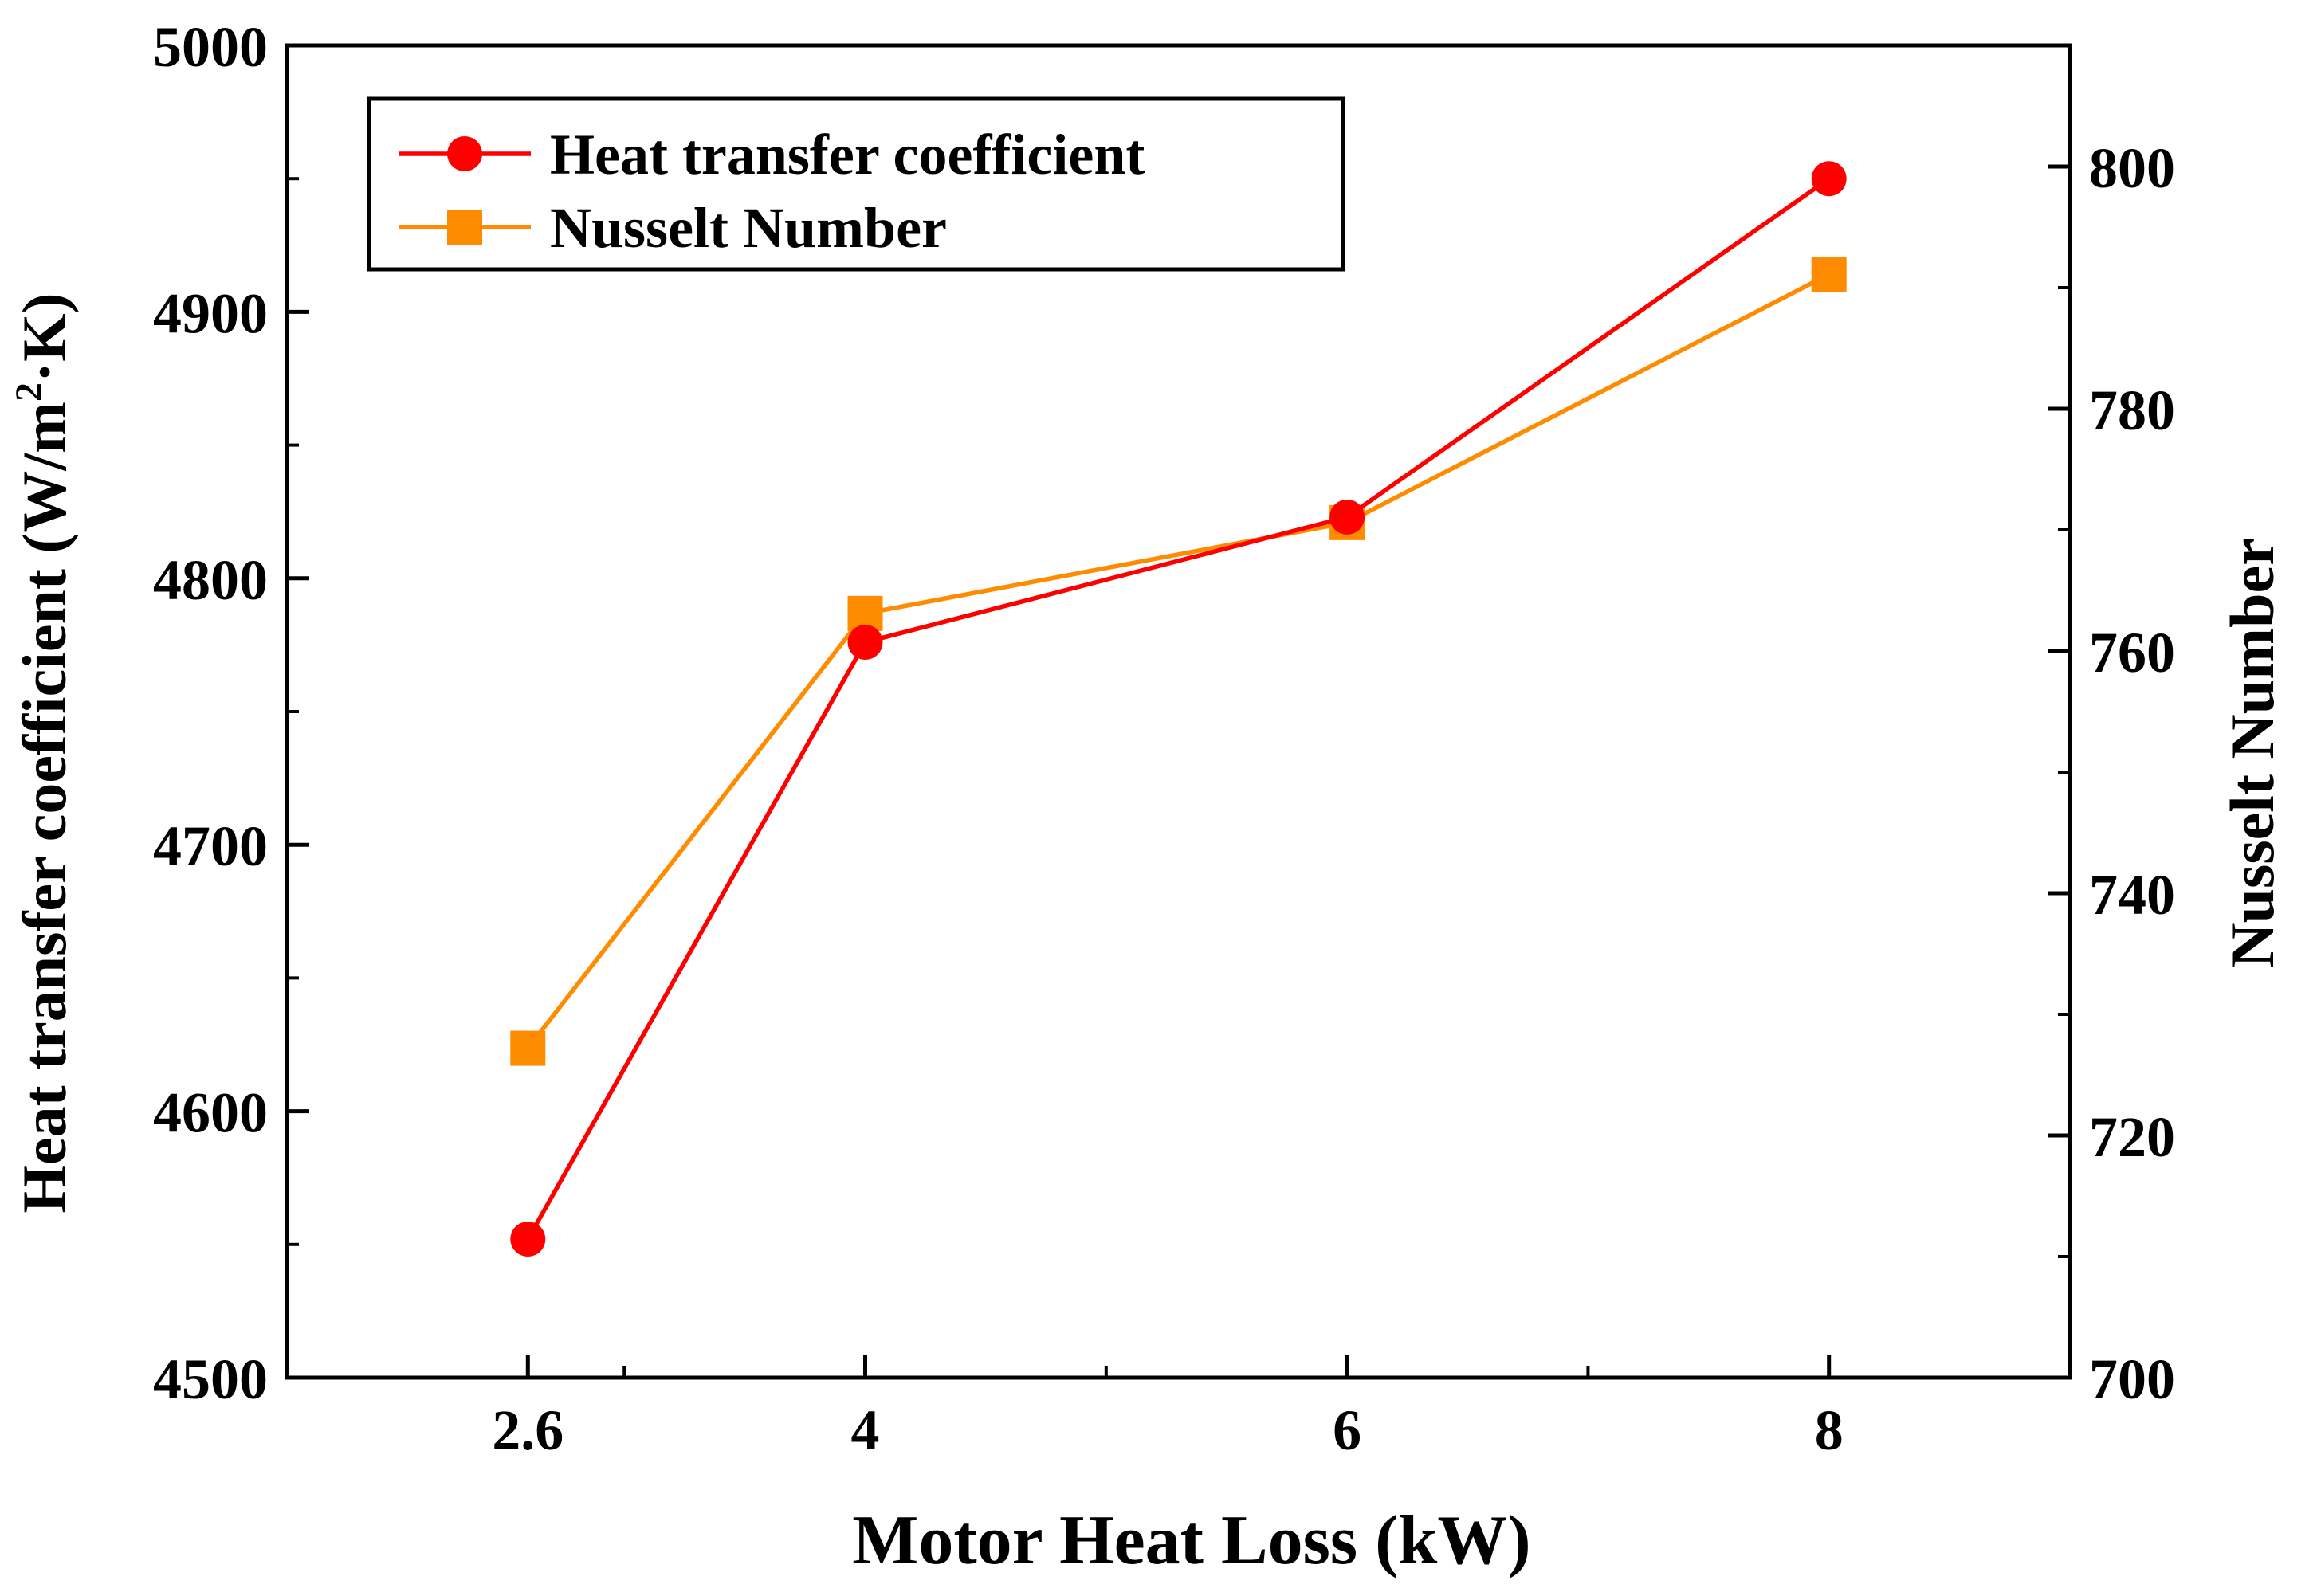 This screenshot has width=2317, height=1596. What do you see at coordinates (2132, 168) in the screenshot?
I see `right-tick-label: 800` at bounding box center [2132, 168].